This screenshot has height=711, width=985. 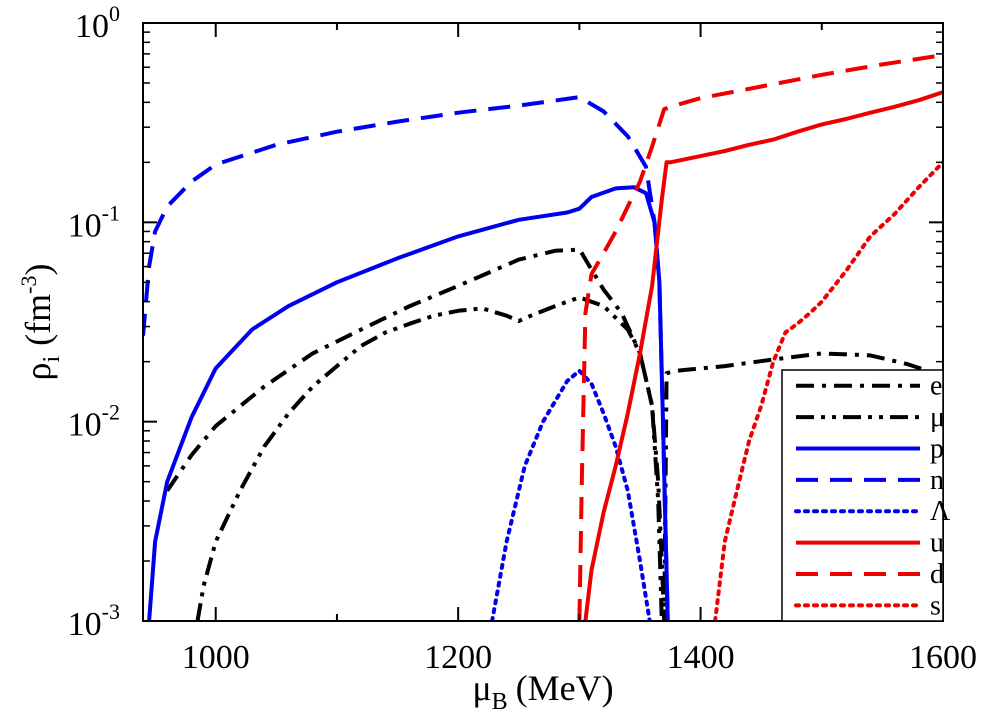 What do you see at coordinates (943, 657) in the screenshot?
I see `x-tick-label: 1600` at bounding box center [943, 657].